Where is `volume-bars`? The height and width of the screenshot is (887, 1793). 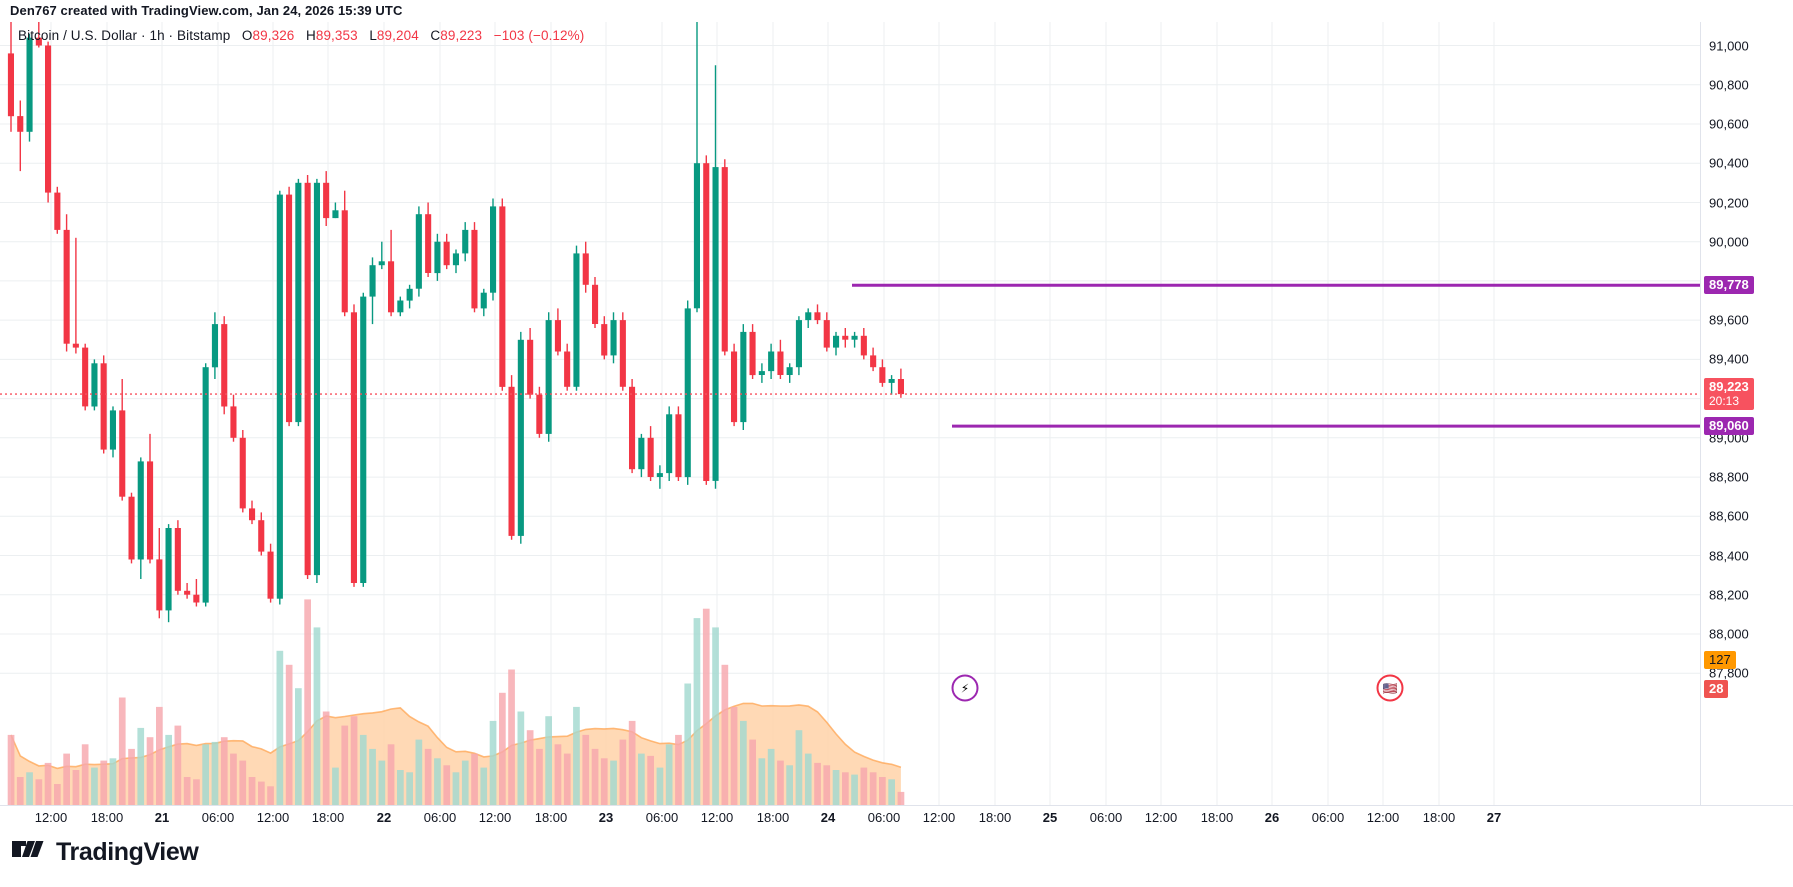 volume-bars is located at coordinates (456, 702).